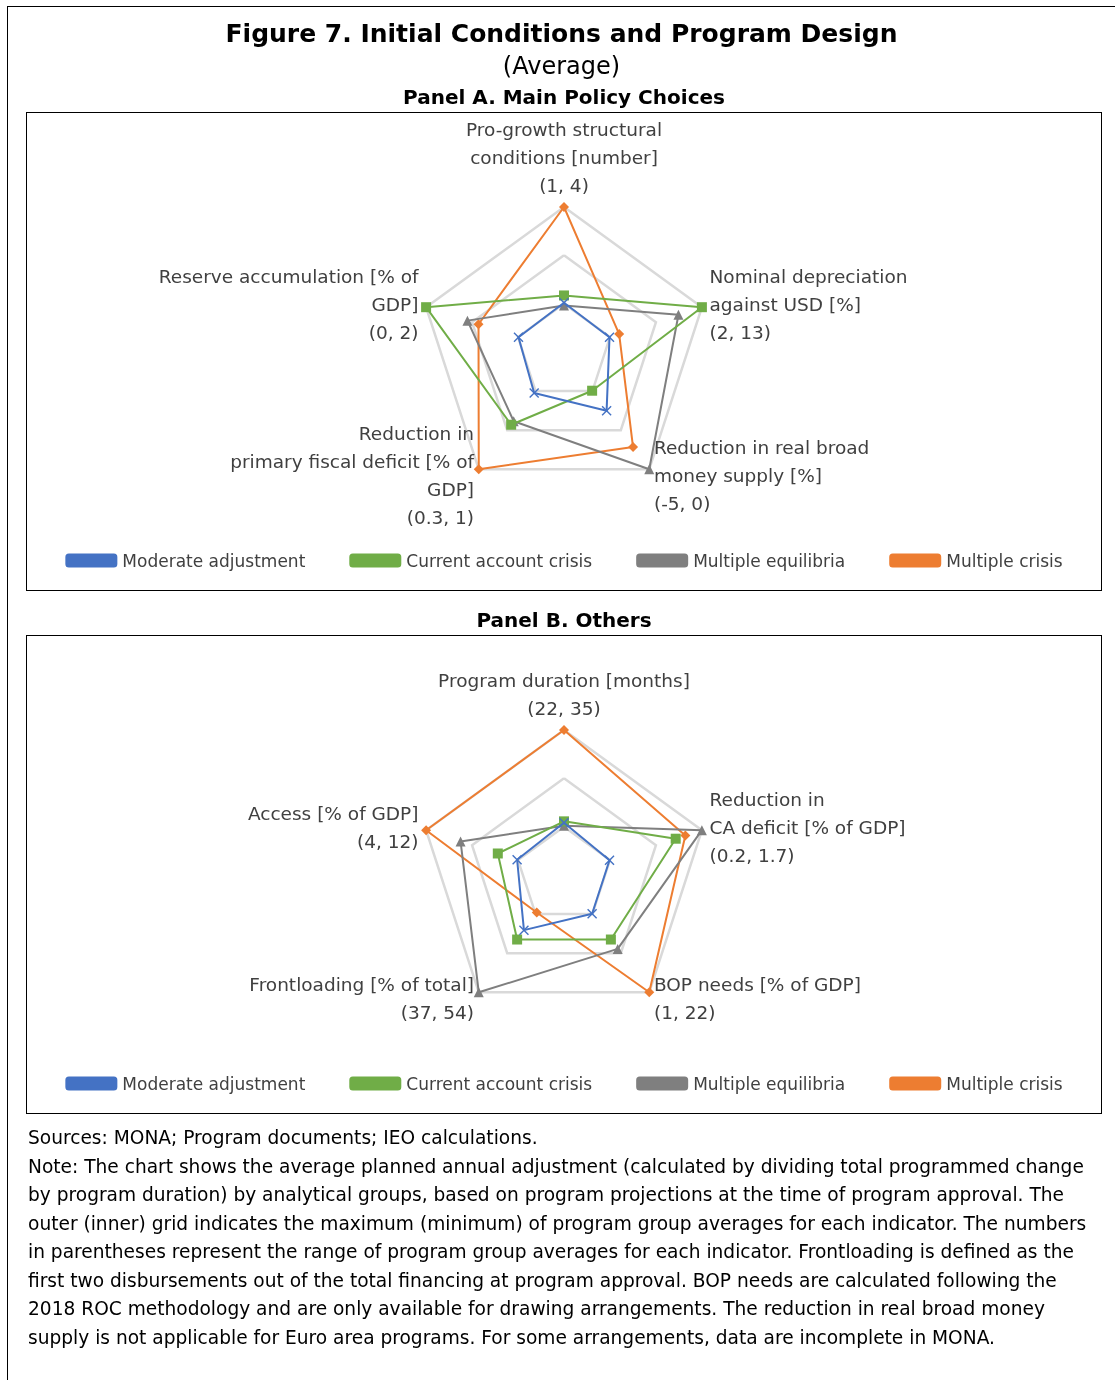 The width and height of the screenshot is (1115, 1380). Describe the element at coordinates (333, 828) in the screenshot. I see `spoke-label: Access [% of GDP] (4, 12)` at that location.